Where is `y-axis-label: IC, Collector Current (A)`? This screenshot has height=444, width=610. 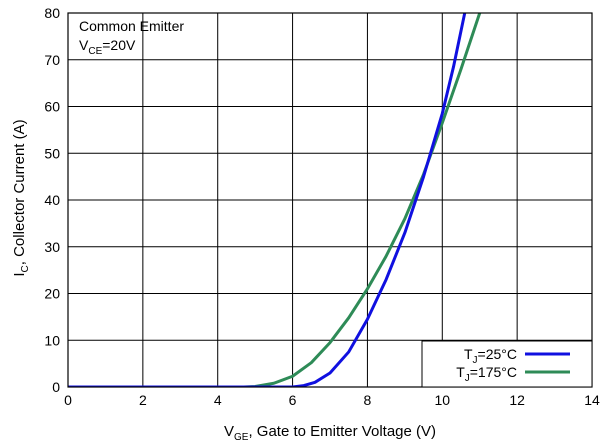 y-axis-label: IC, Collector Current (A) is located at coordinates (21, 197).